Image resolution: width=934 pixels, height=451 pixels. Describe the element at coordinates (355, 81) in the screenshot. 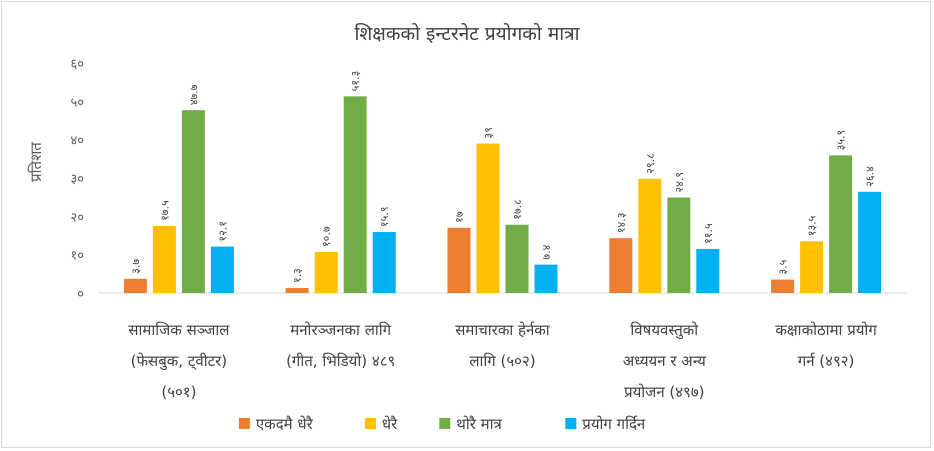

I see `bar-value-label: ५१.३` at that location.